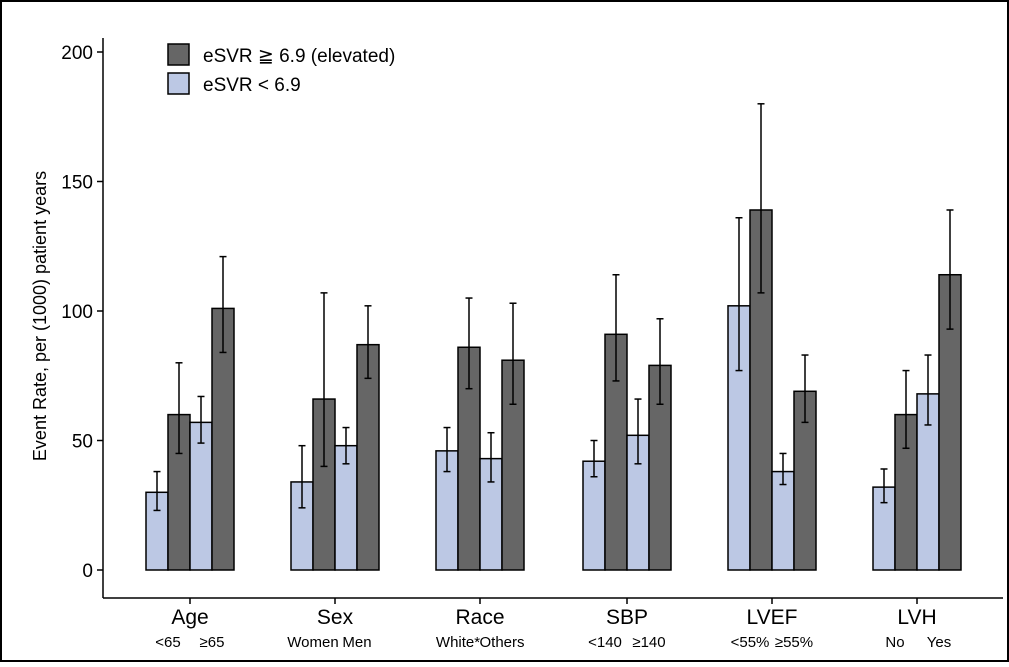  I want to click on subgroup-label: Women, so click(312, 642).